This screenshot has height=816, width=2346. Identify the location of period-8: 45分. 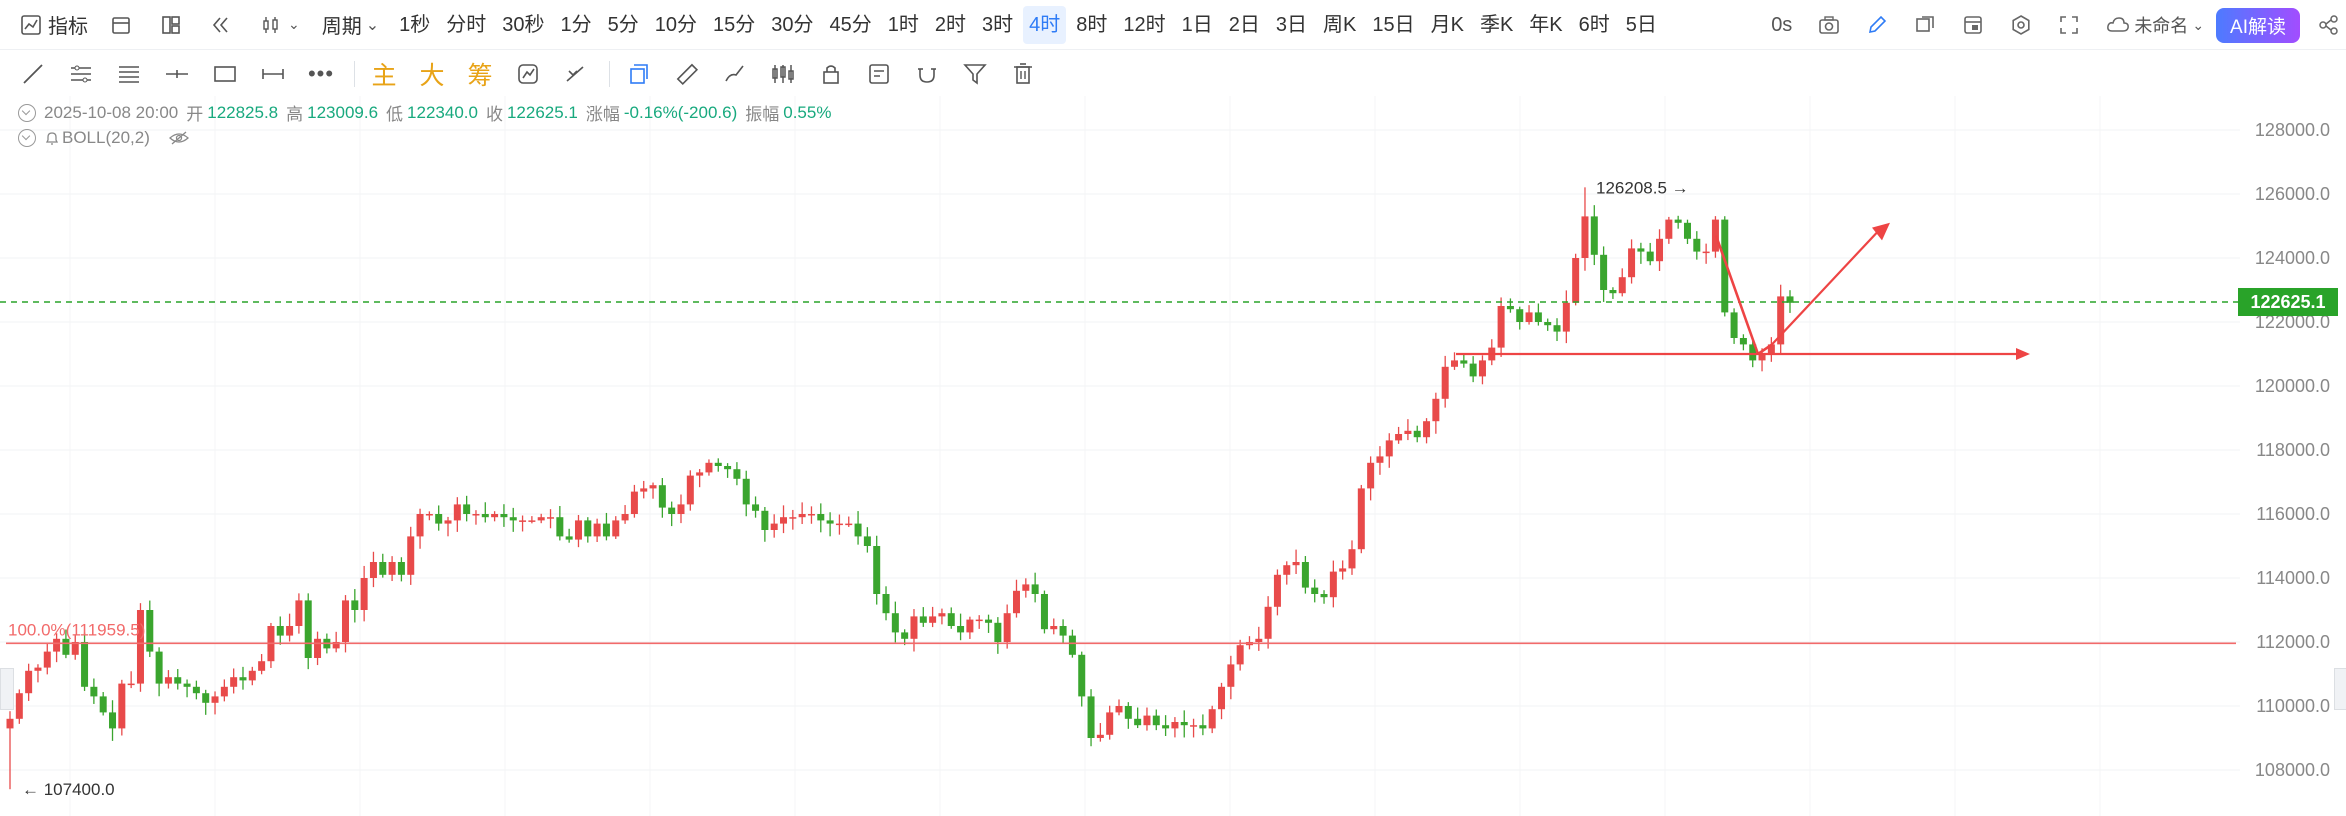
(850, 24).